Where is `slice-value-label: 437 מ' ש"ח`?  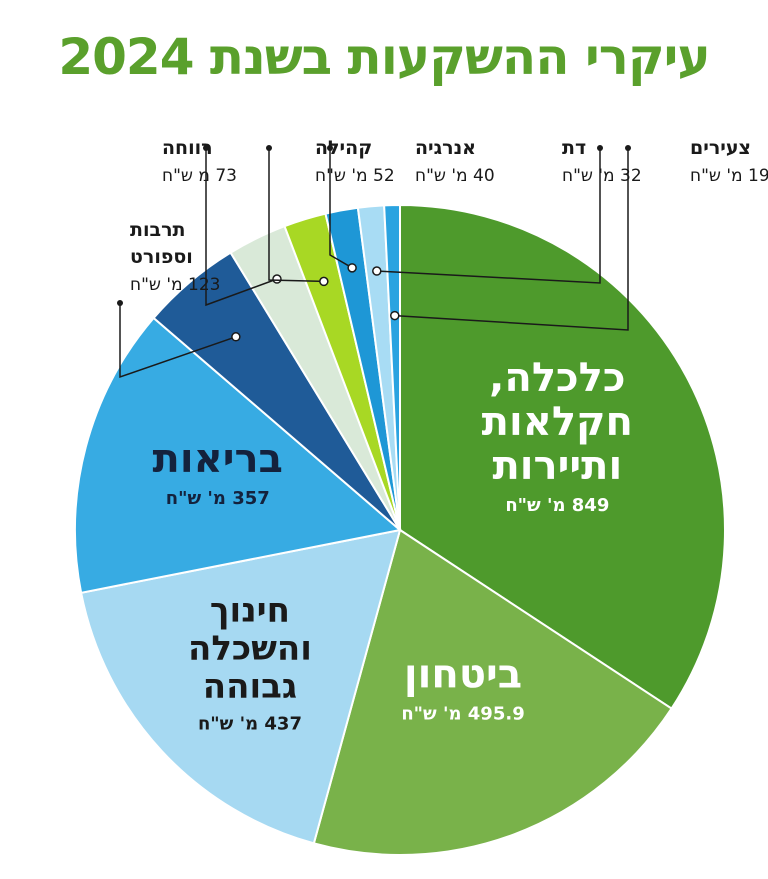 slice-value-label: 437 מ' ש"ח is located at coordinates (250, 723).